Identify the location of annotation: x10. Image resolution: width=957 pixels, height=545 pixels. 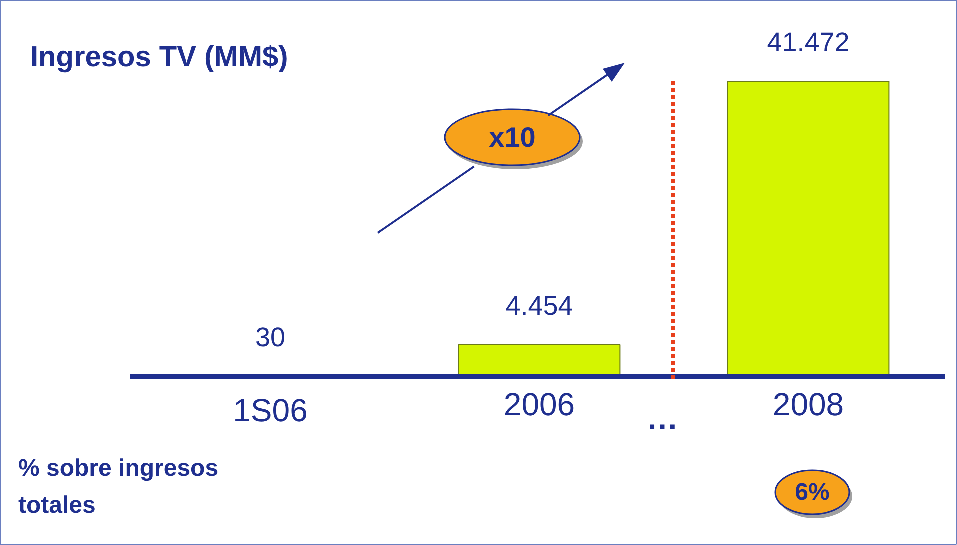
(512, 137).